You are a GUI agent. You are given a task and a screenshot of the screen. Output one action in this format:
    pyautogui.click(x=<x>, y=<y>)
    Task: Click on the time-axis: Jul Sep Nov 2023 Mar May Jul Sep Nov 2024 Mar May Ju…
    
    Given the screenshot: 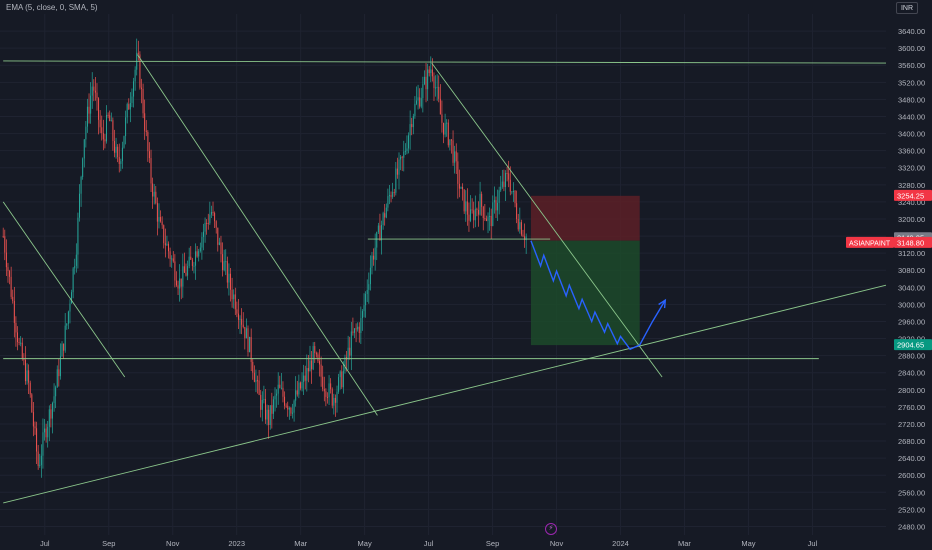 What is the action you would take?
    pyautogui.click(x=429, y=543)
    